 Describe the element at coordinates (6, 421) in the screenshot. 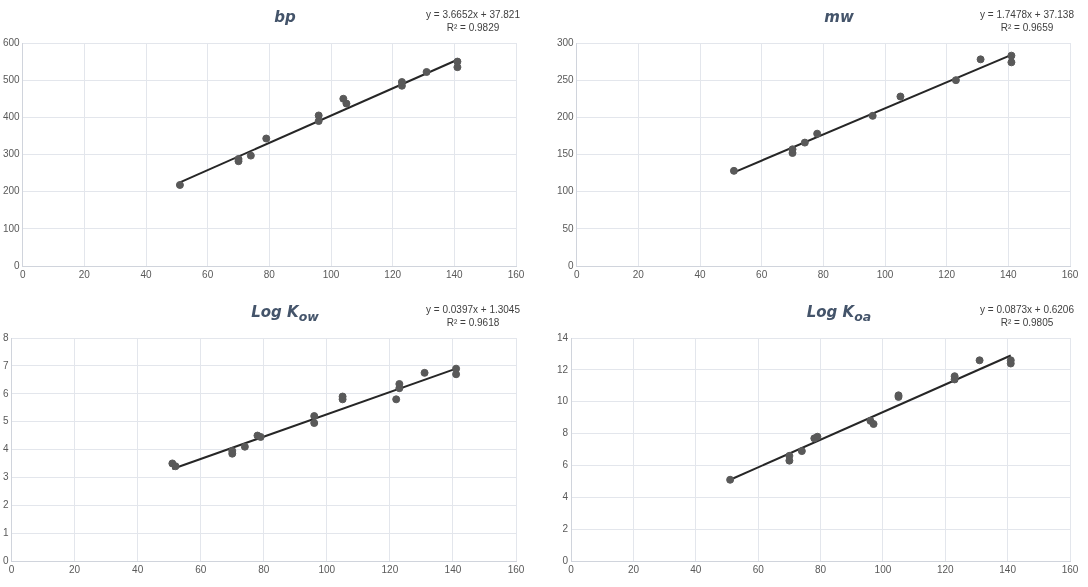

I see `y-tick-label: 5` at that location.